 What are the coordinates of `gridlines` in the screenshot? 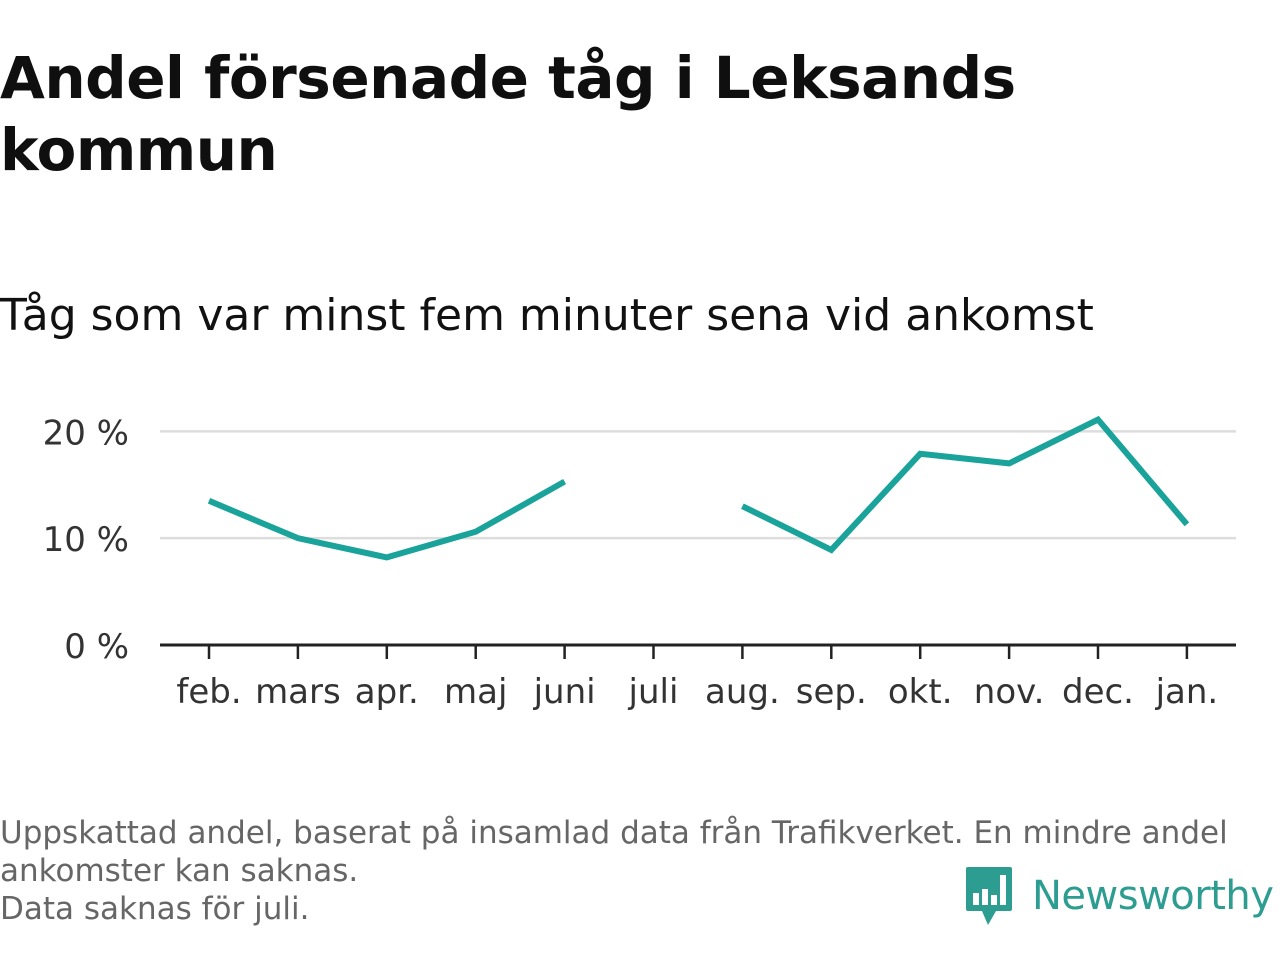 It's located at (698, 485).